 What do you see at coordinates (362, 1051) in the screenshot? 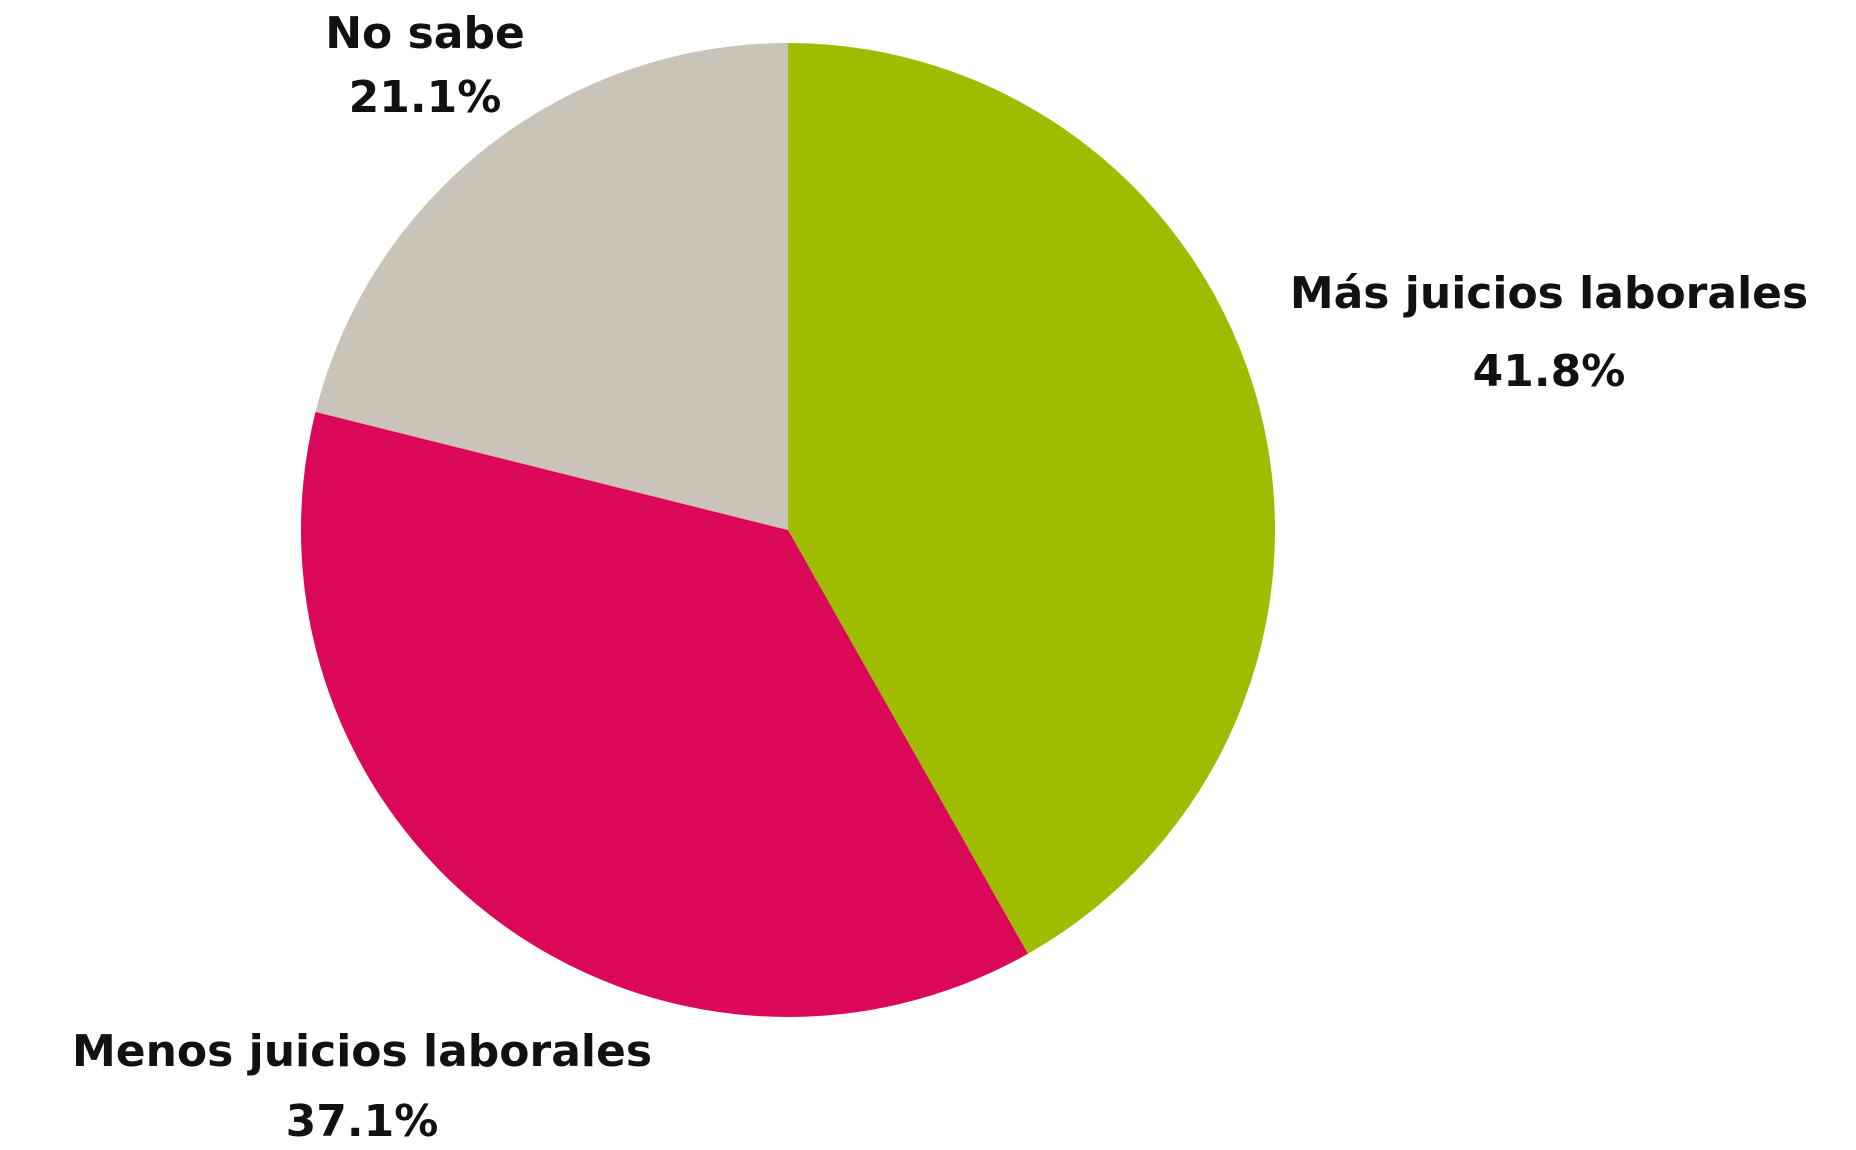
I see `slice-label: Menos juicios laborales` at bounding box center [362, 1051].